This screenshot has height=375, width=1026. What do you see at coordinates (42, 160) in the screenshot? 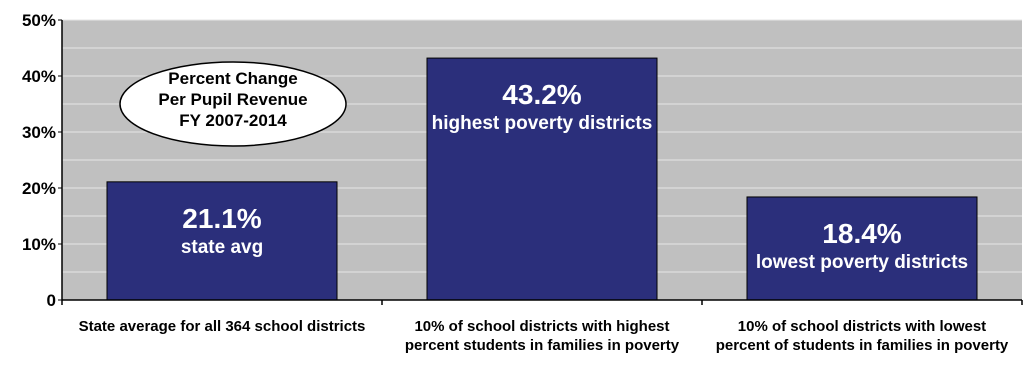
I see `y-axis-ticks: 0 10% 20% 30% 40% 50%` at bounding box center [42, 160].